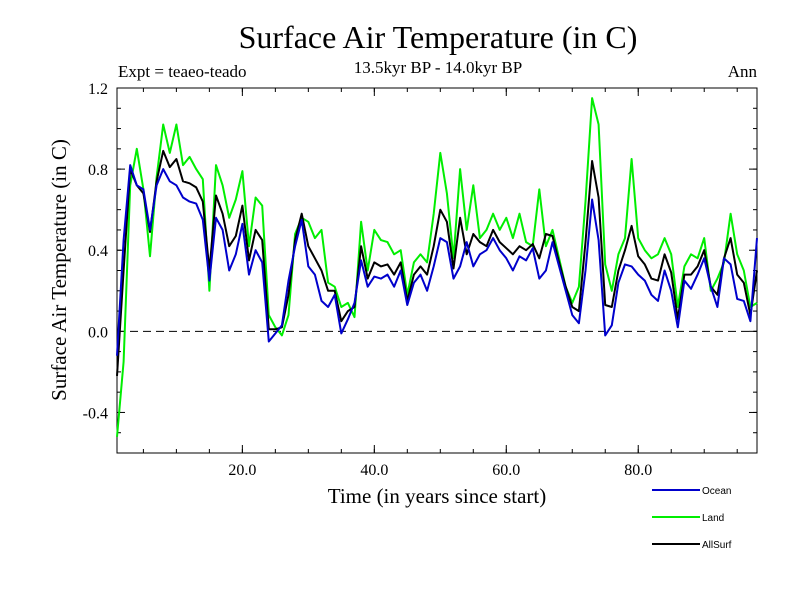 The height and width of the screenshot is (600, 800). What do you see at coordinates (716, 491) in the screenshot?
I see `legend-label-ocean: Ocean` at bounding box center [716, 491].